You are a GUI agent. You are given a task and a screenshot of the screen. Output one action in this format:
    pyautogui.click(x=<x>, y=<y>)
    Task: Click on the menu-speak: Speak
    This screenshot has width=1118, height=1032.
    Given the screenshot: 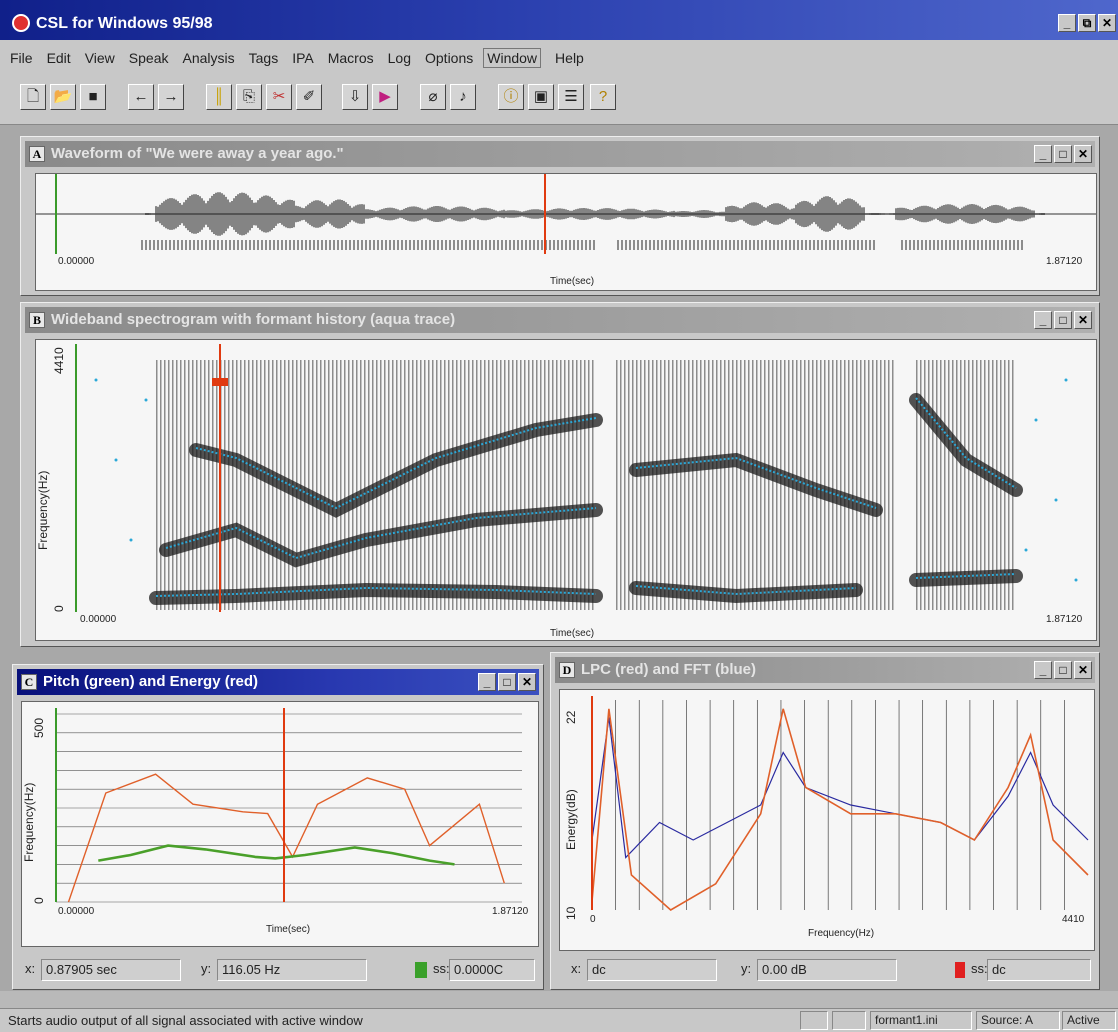 What is the action you would take?
    pyautogui.click(x=148, y=58)
    